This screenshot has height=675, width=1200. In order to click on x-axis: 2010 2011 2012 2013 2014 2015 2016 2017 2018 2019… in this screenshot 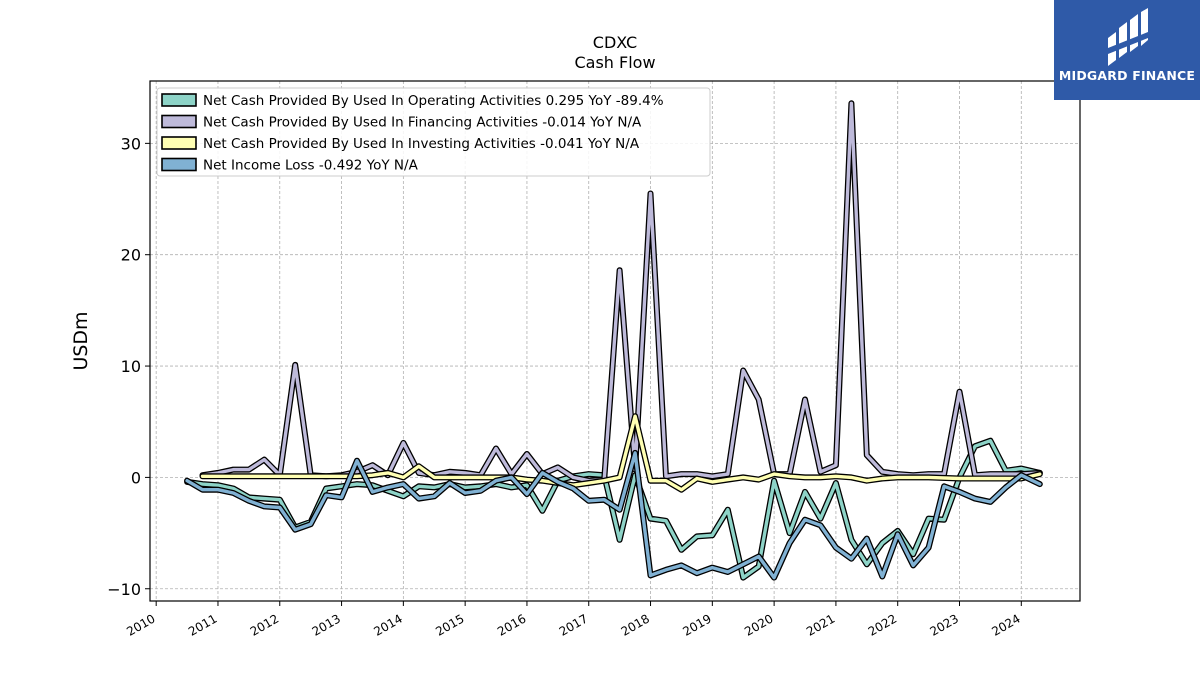, I will do `click(573, 620)`.